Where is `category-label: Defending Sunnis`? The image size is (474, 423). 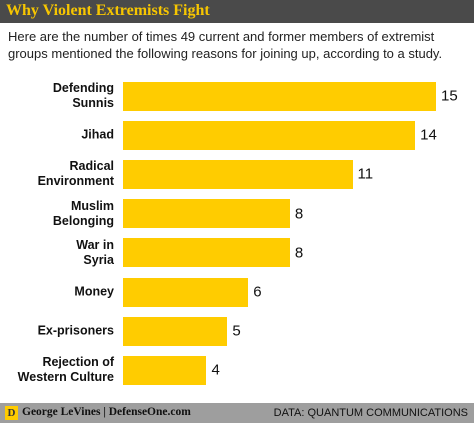
category-label: Defending Sunnis is located at coordinates (83, 95).